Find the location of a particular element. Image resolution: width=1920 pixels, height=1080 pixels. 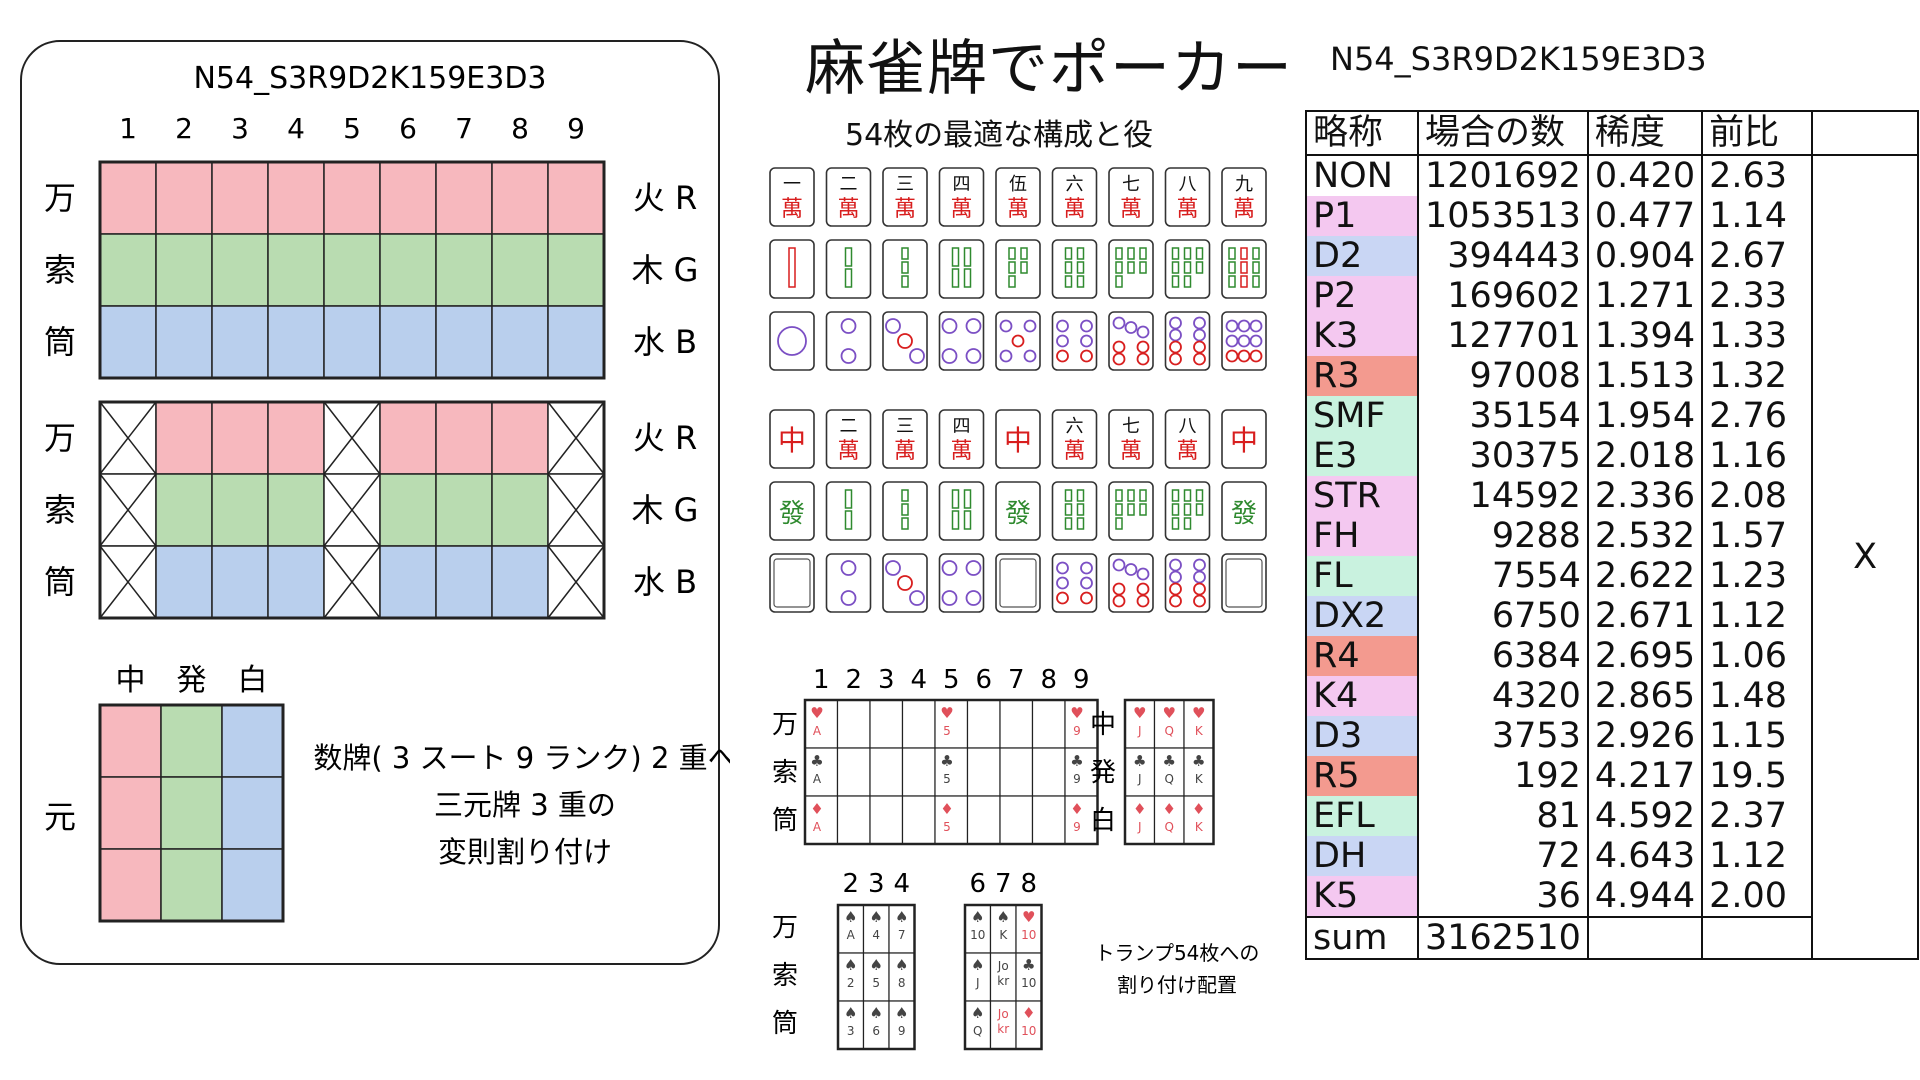

table-row: SMF 35154 1.954 2.76 is located at coordinates (1611, 416).